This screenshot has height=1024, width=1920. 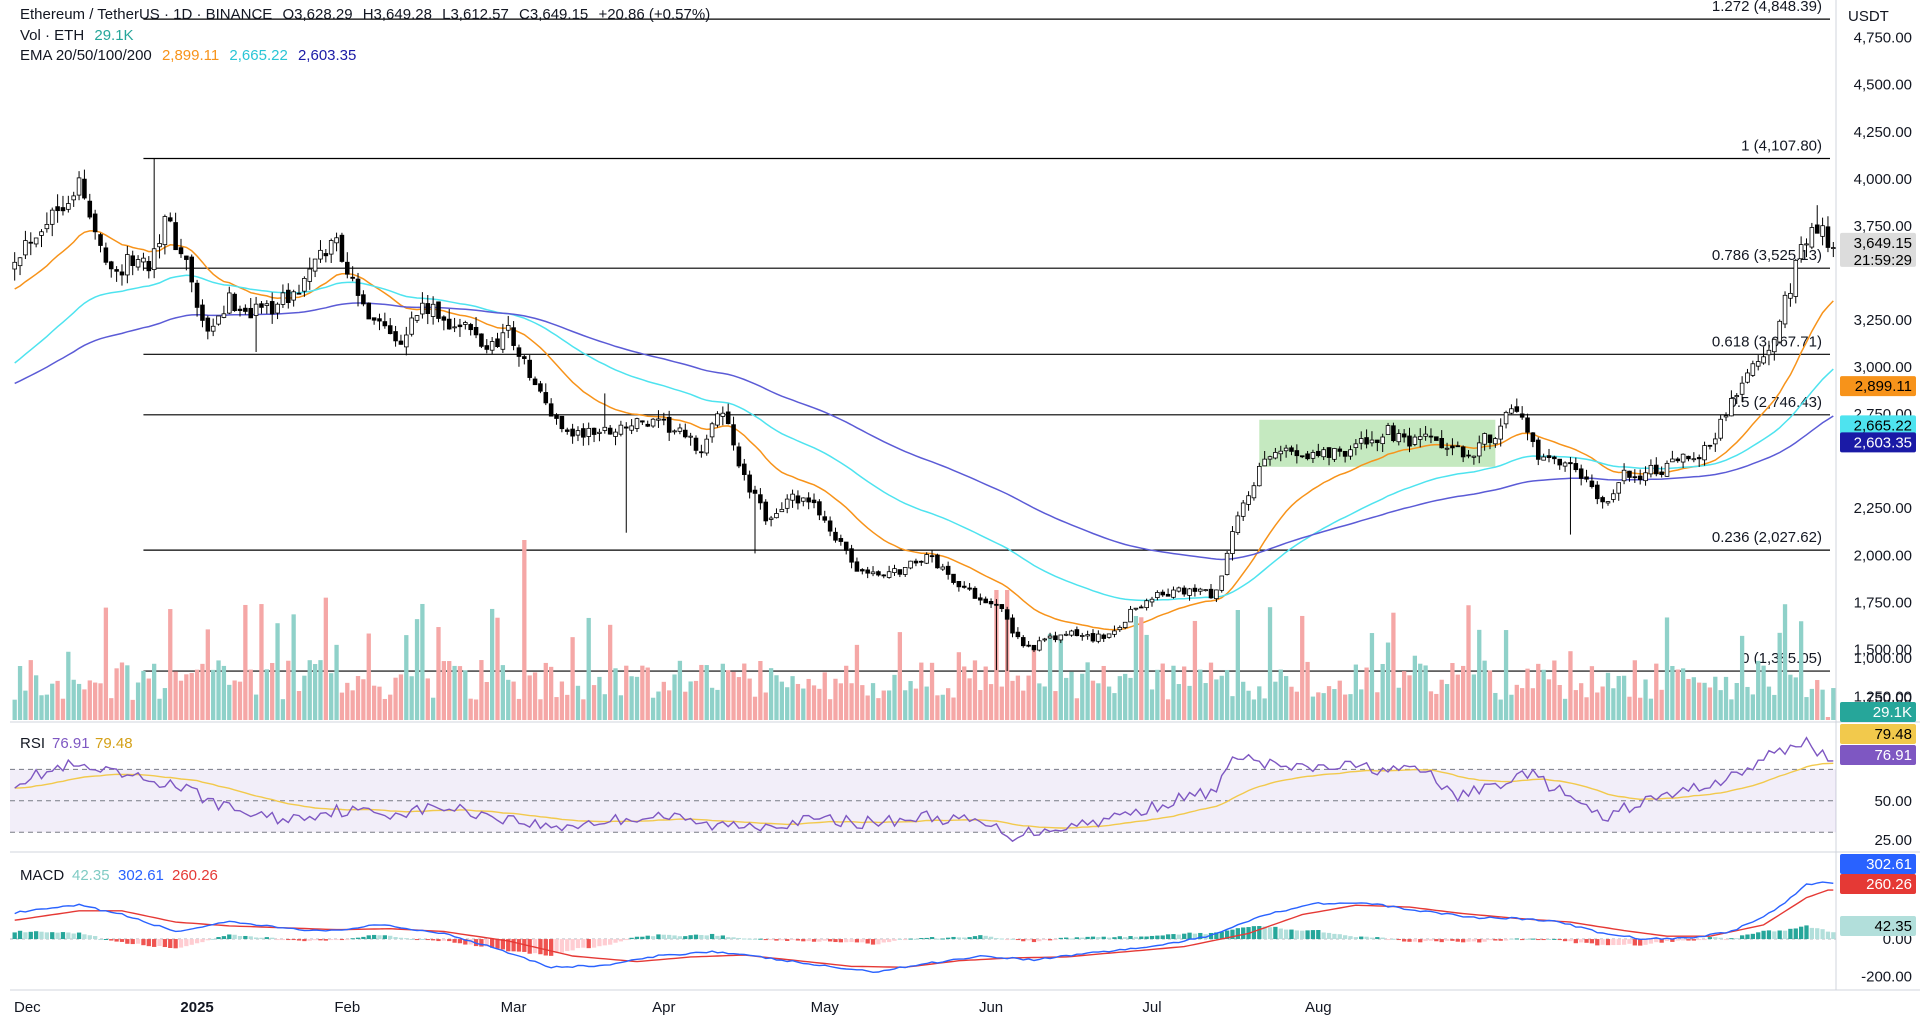 What do you see at coordinates (924, 789) in the screenshot?
I see `rsi-line` at bounding box center [924, 789].